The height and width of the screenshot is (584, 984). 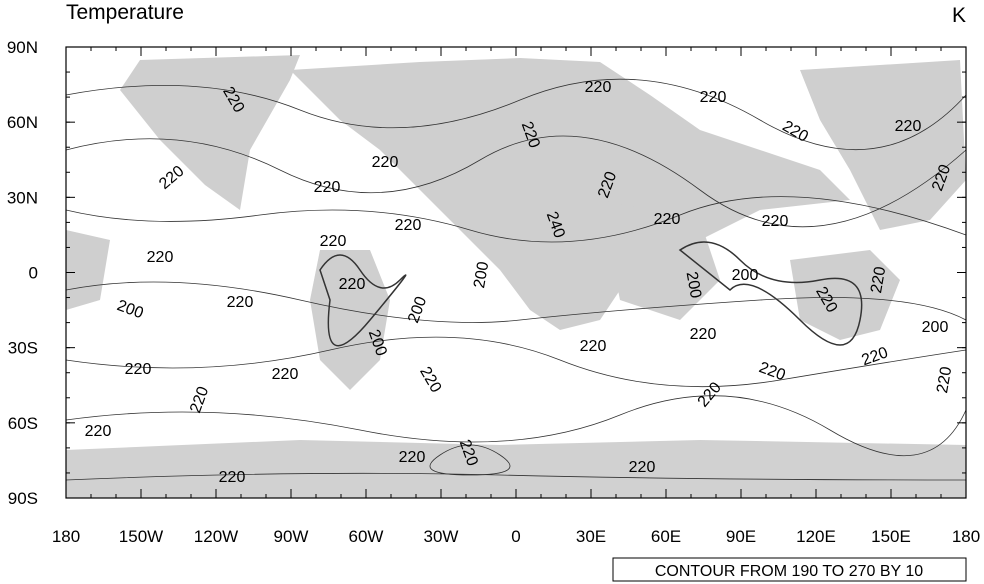 What do you see at coordinates (125, 12) in the screenshot?
I see `title: Temperature` at bounding box center [125, 12].